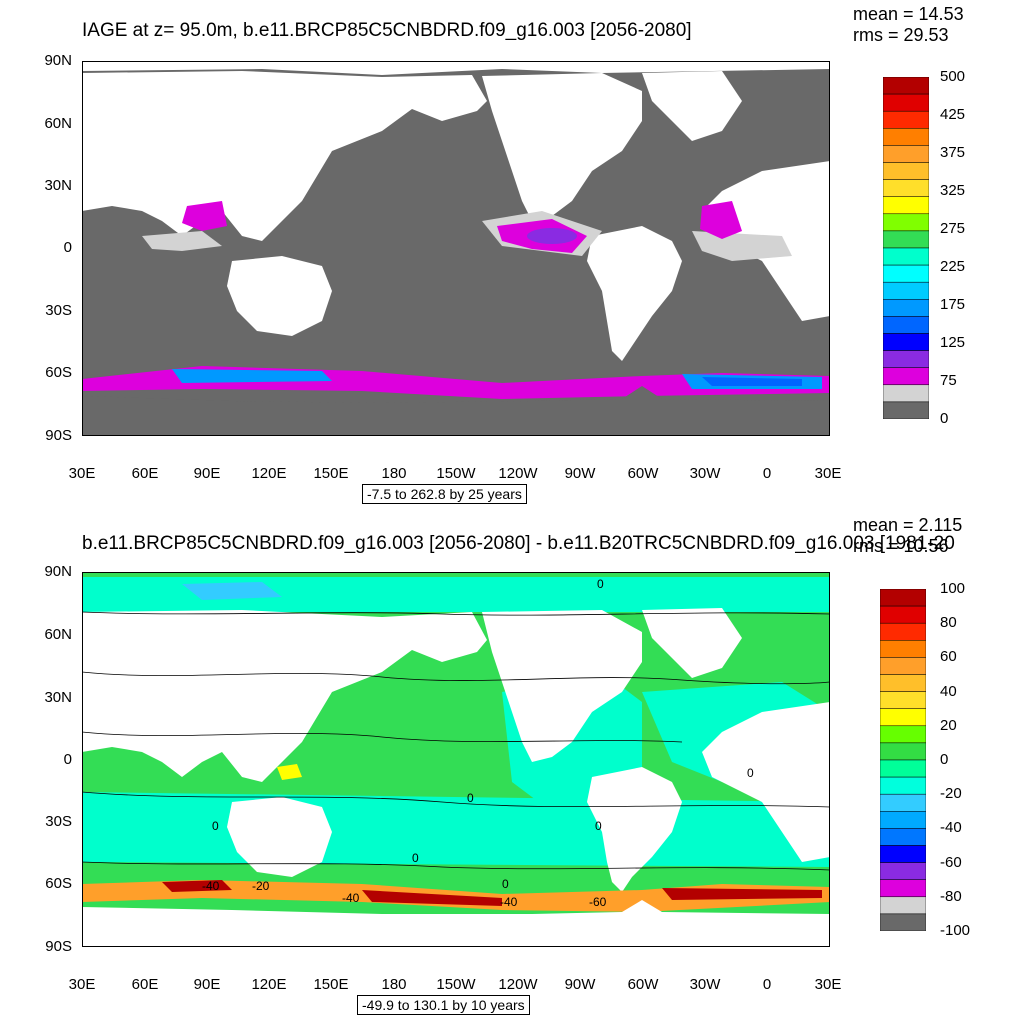 The height and width of the screenshot is (1024, 1024). What do you see at coordinates (58, 123) in the screenshot?
I see `panel1-ytick-60n: 60N` at bounding box center [58, 123].